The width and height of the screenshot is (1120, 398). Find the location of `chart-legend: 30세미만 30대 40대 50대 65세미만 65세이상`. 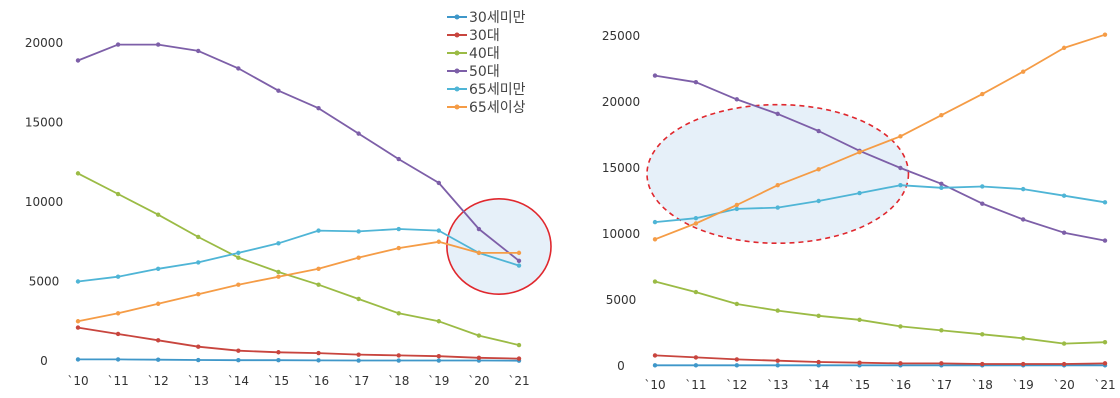

chart-legend: 30세미만 30대 40대 50대 65세미만 65세이상 is located at coordinates (486, 63).